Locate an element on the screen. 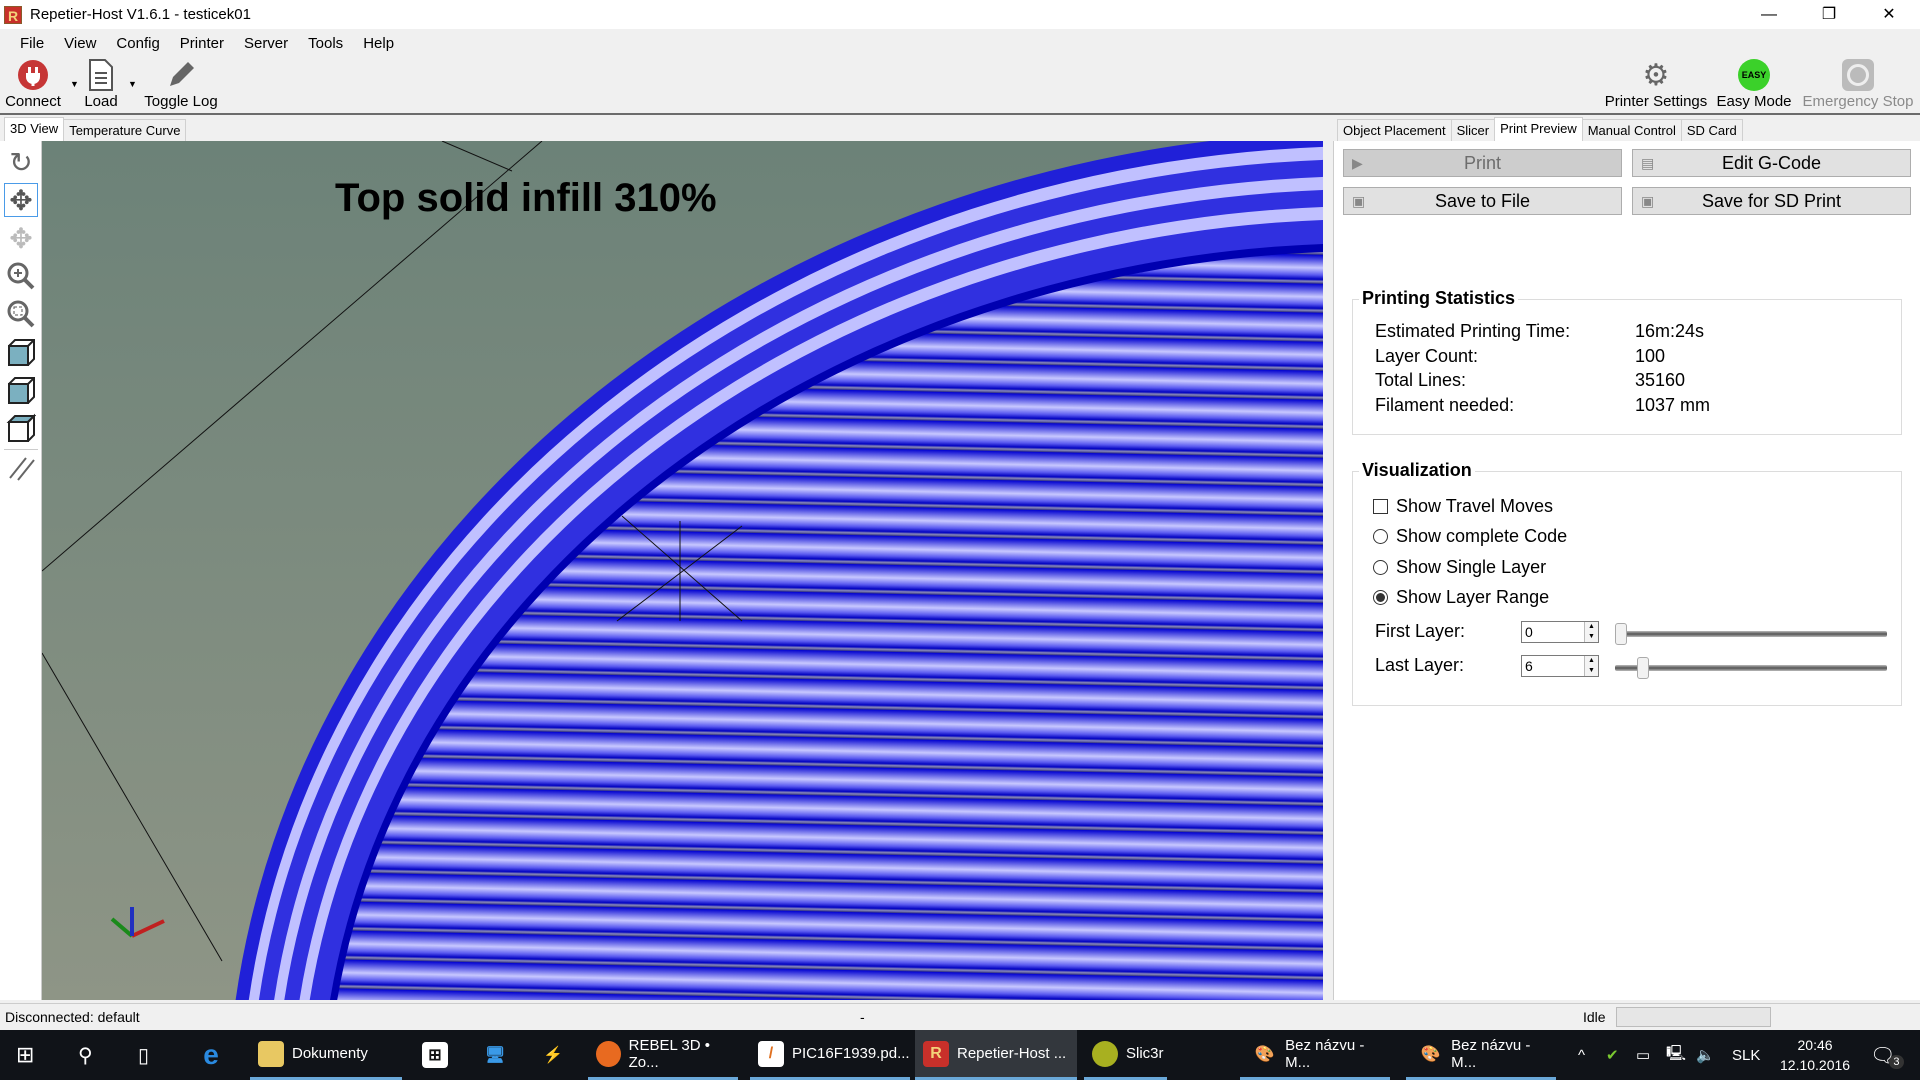 The width and height of the screenshot is (1920, 1080). top-view-icon is located at coordinates (21, 428).